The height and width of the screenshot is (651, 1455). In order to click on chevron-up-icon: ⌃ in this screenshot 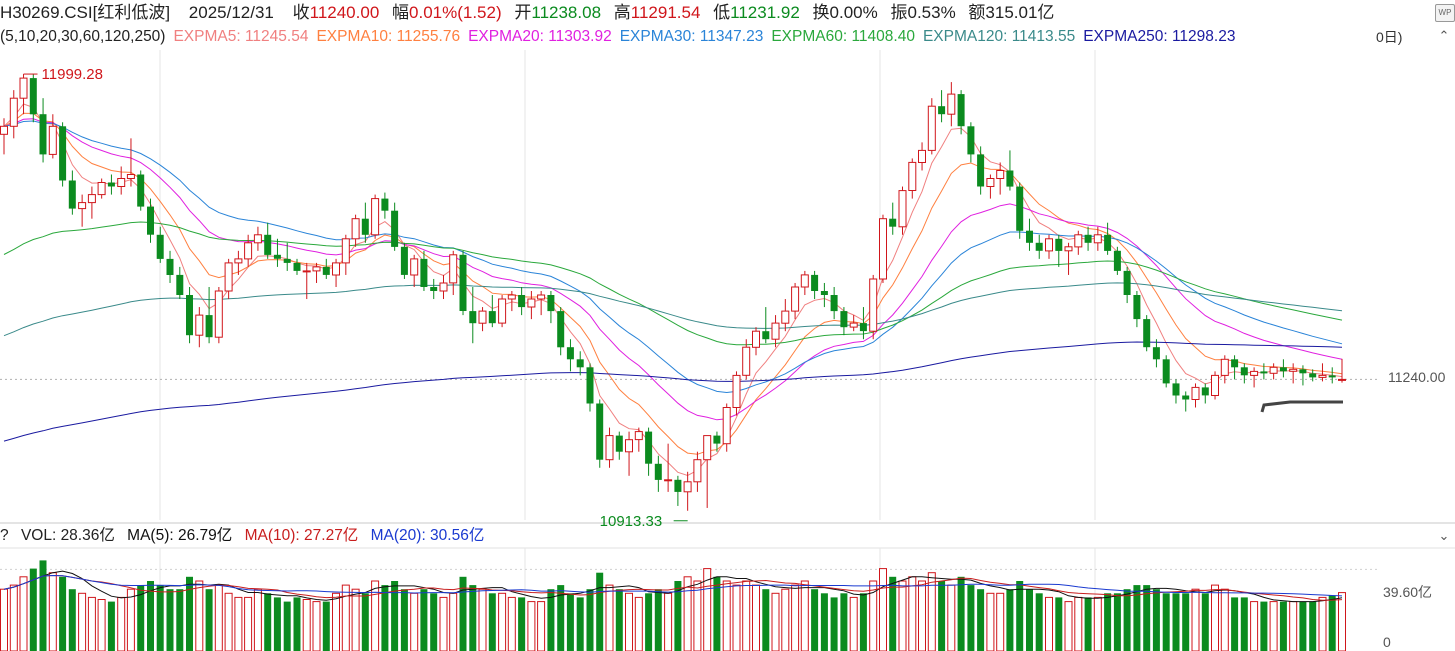, I will do `click(1444, 35)`.